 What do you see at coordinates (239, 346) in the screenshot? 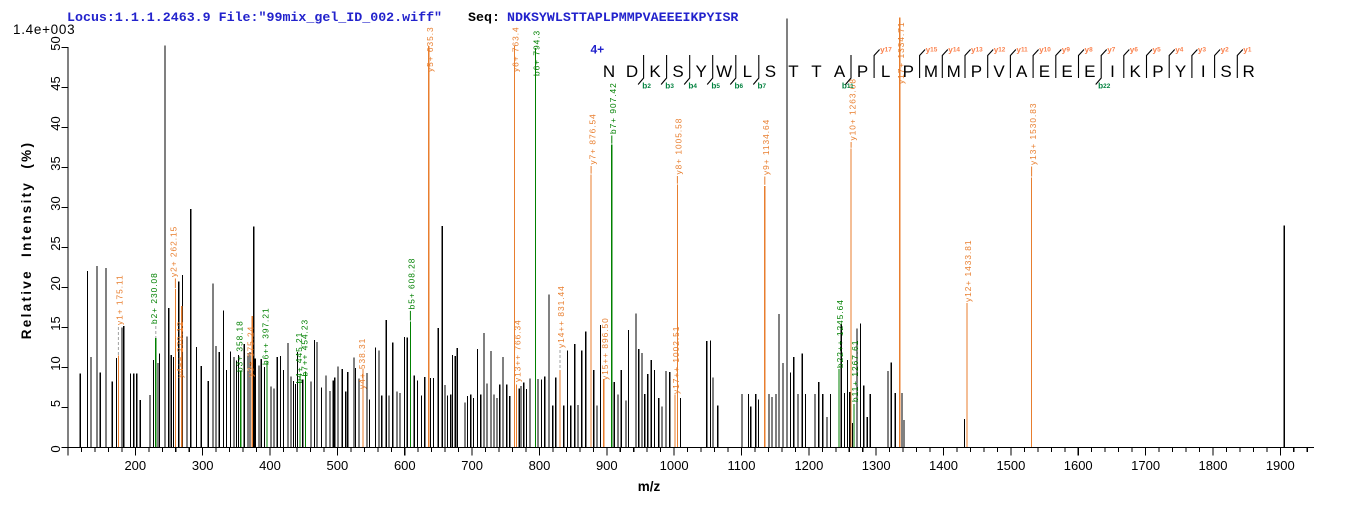
I see `svg-text: b3+ 358.18` at bounding box center [239, 346].